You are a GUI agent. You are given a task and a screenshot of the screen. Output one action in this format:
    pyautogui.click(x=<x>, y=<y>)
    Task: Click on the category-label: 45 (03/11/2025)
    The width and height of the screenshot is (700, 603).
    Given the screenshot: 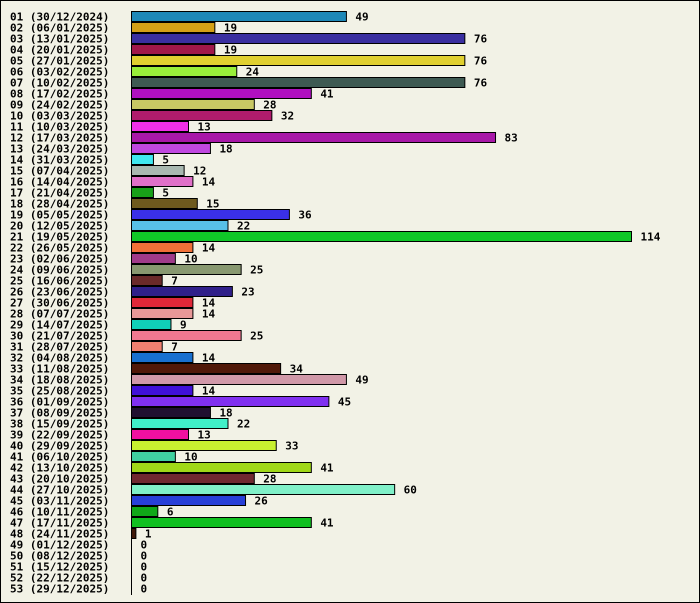 What is the action you would take?
    pyautogui.click(x=59, y=501)
    